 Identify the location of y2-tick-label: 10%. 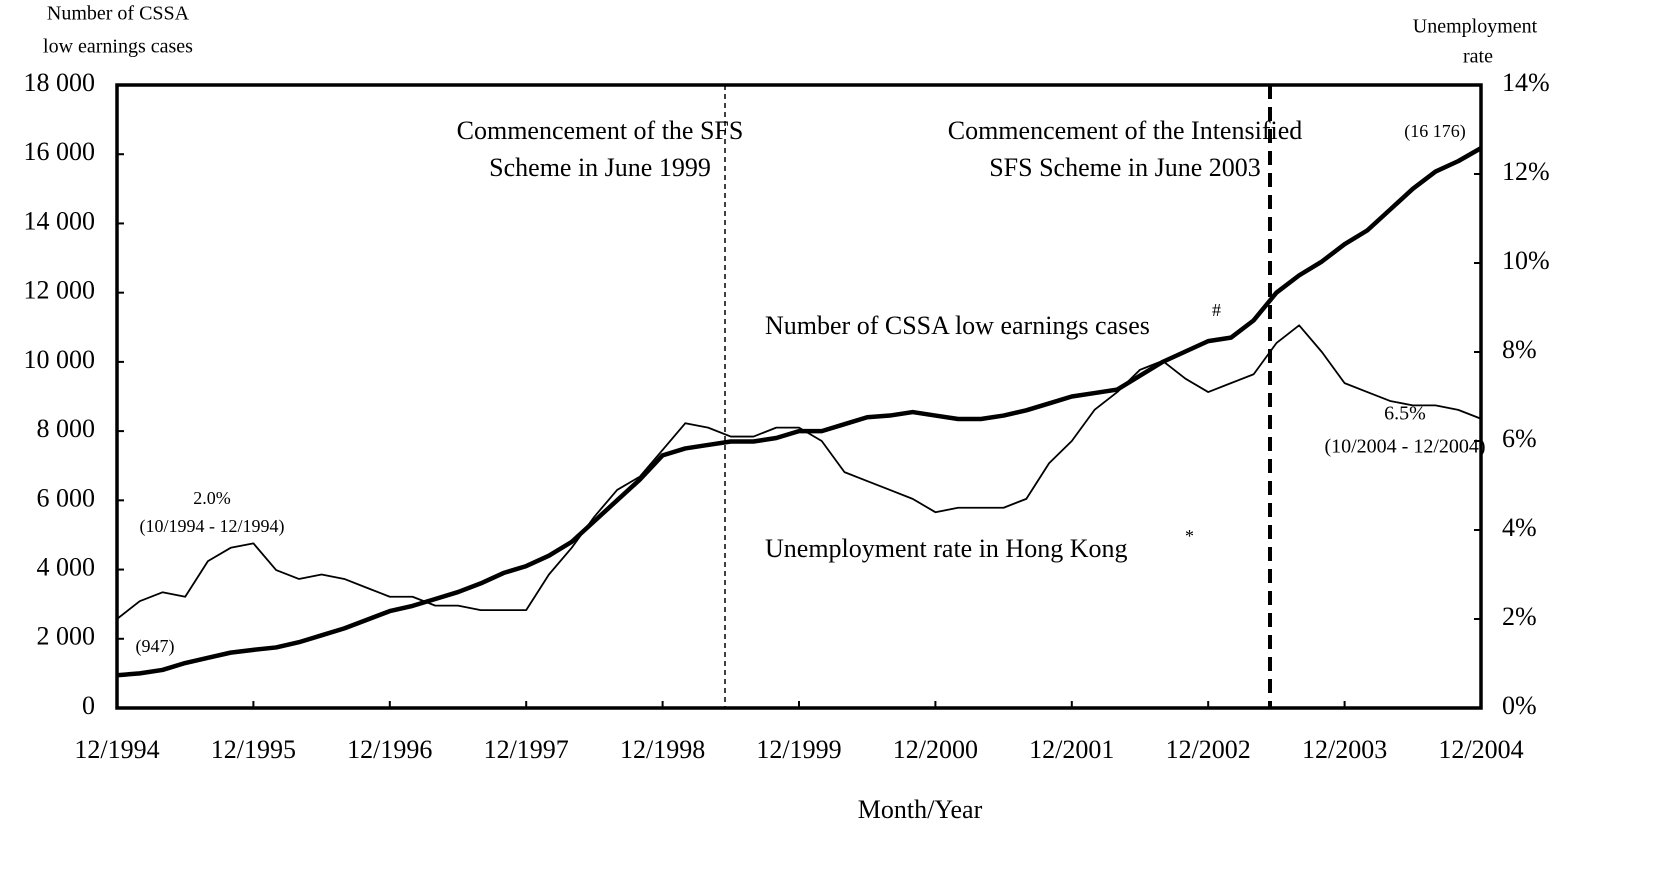
(1526, 260).